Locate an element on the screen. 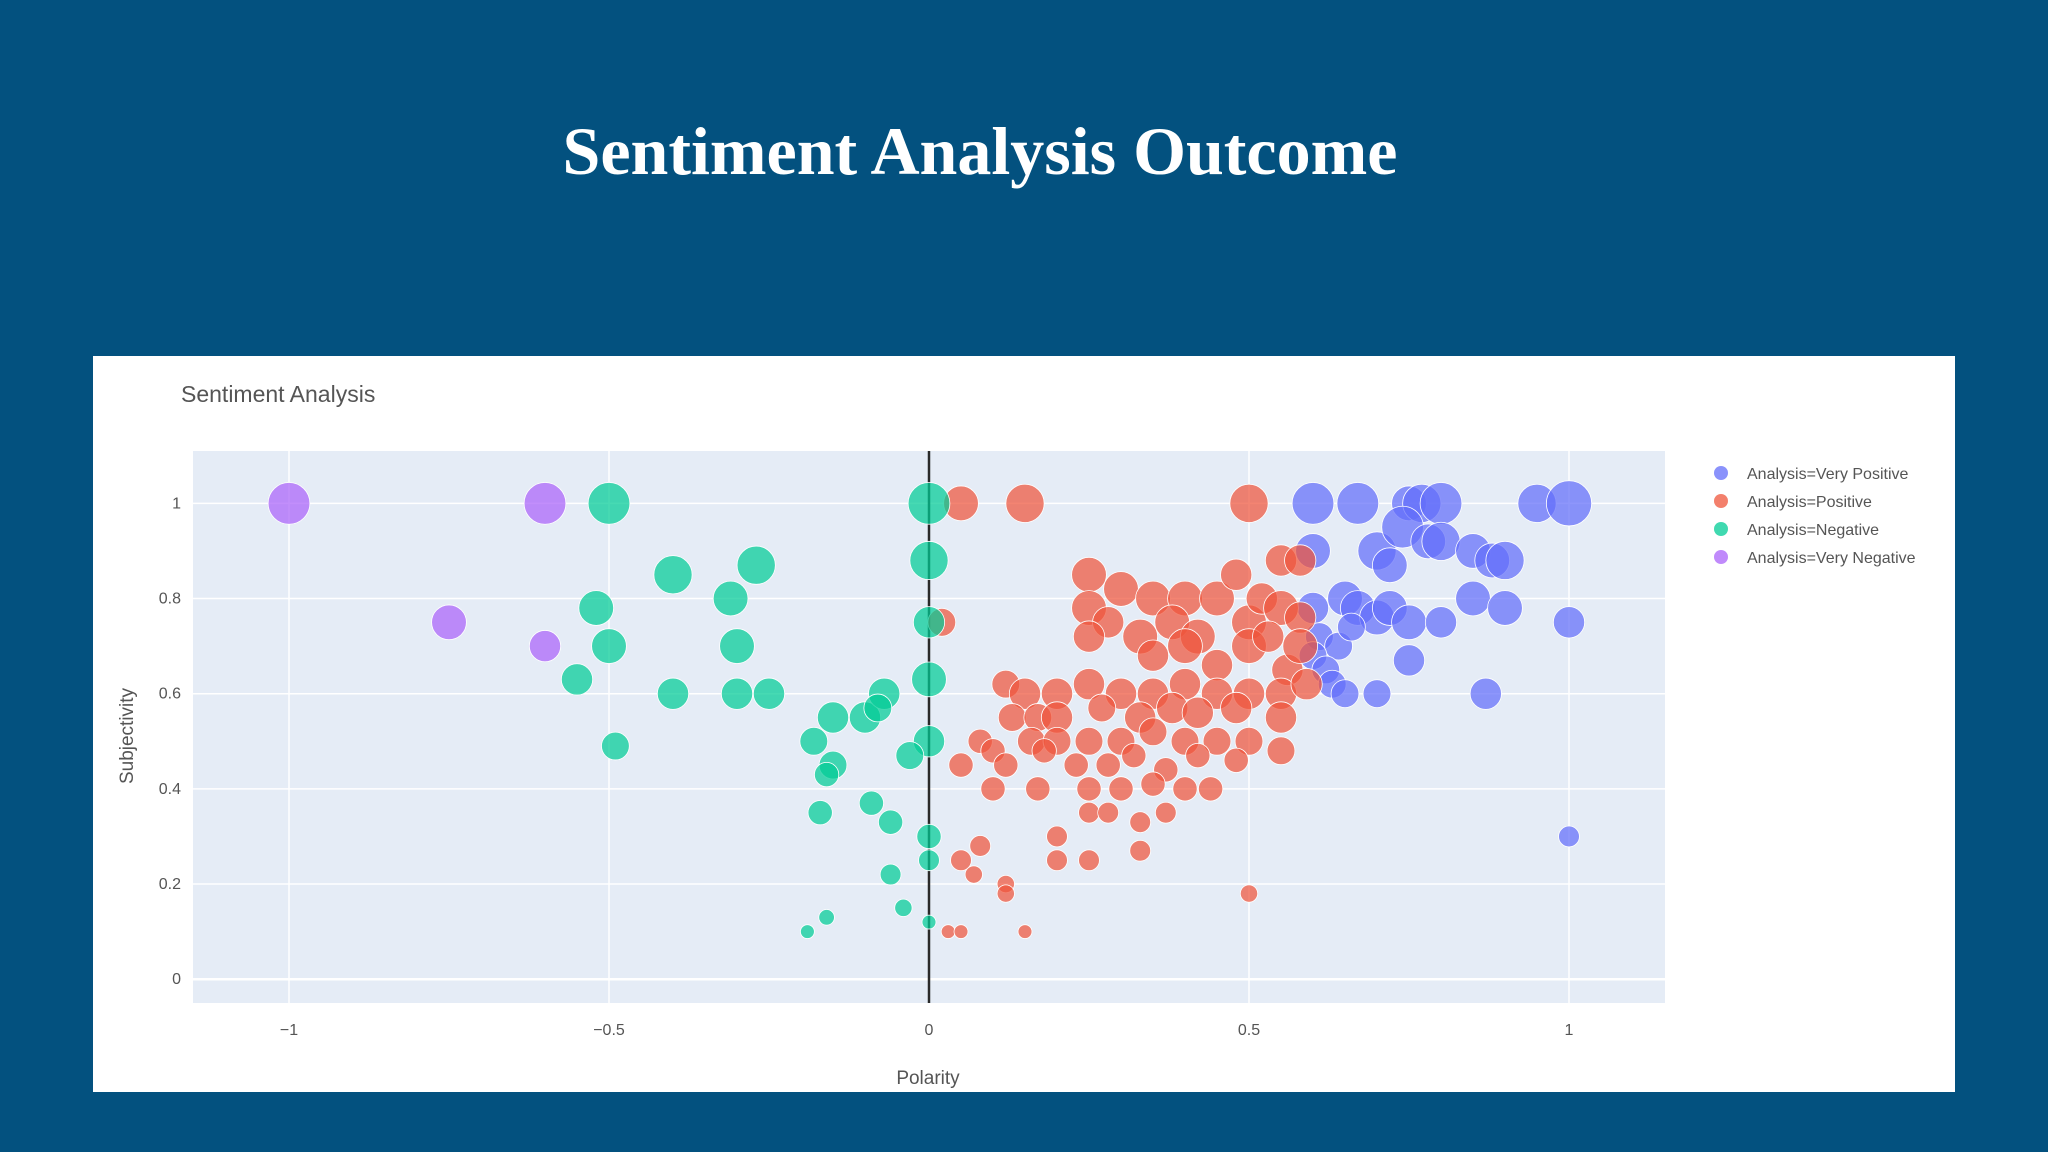  legend-label: Analysis=Very Negative is located at coordinates (1831, 558).